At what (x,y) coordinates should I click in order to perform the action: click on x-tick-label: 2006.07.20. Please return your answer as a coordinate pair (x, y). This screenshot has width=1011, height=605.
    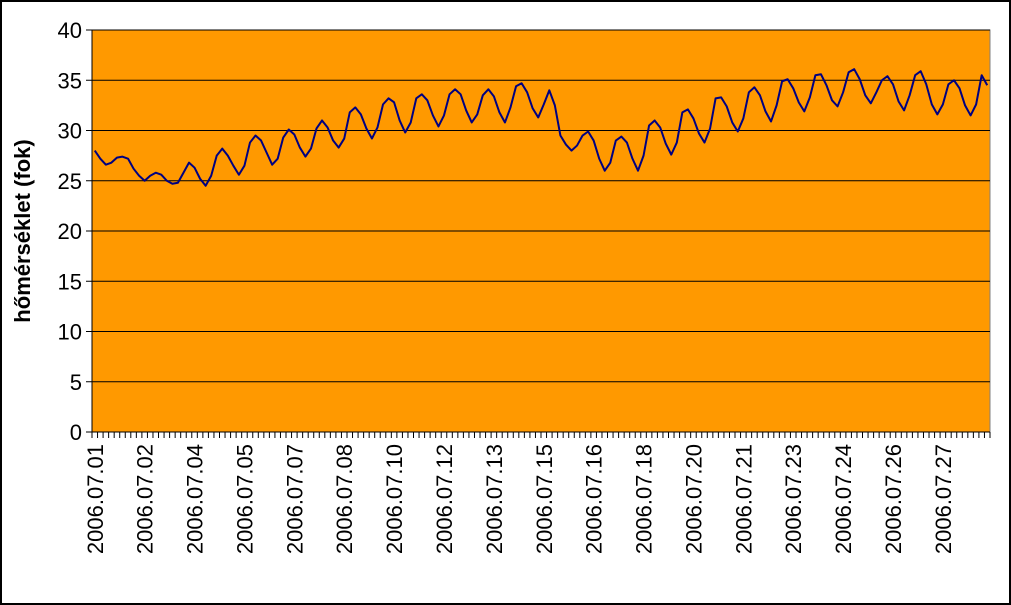
    Looking at the image, I should click on (693, 499).